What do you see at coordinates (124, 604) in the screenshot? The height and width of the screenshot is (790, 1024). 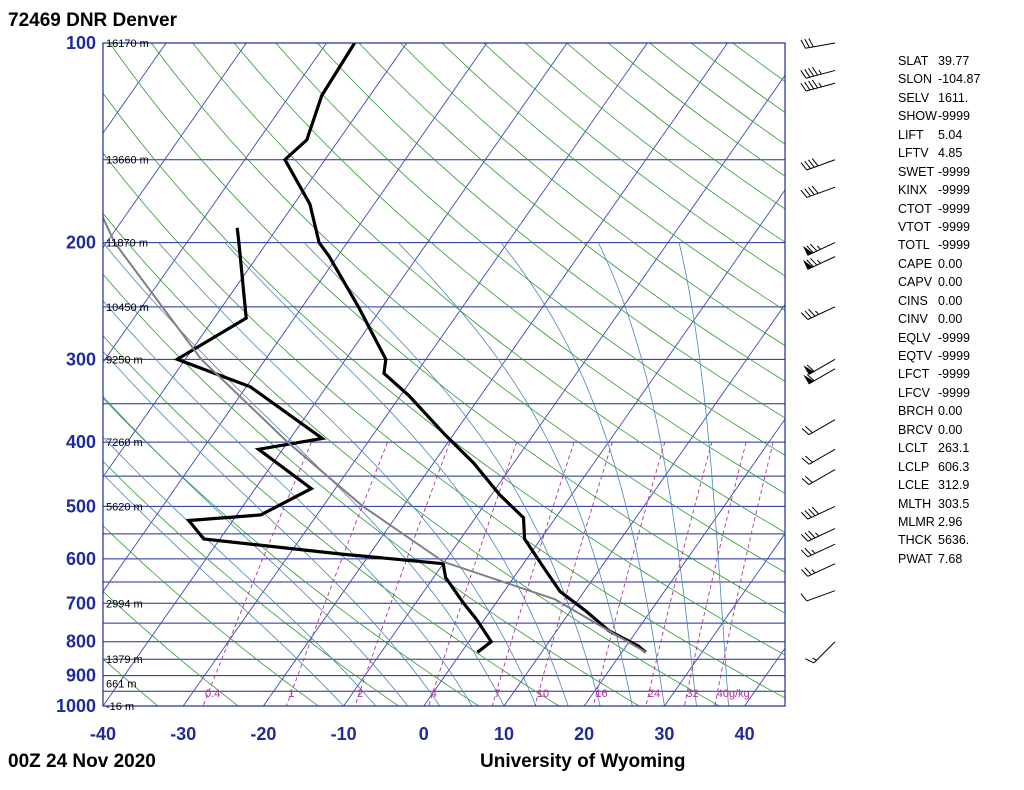 I see `height-label: 2994 m` at bounding box center [124, 604].